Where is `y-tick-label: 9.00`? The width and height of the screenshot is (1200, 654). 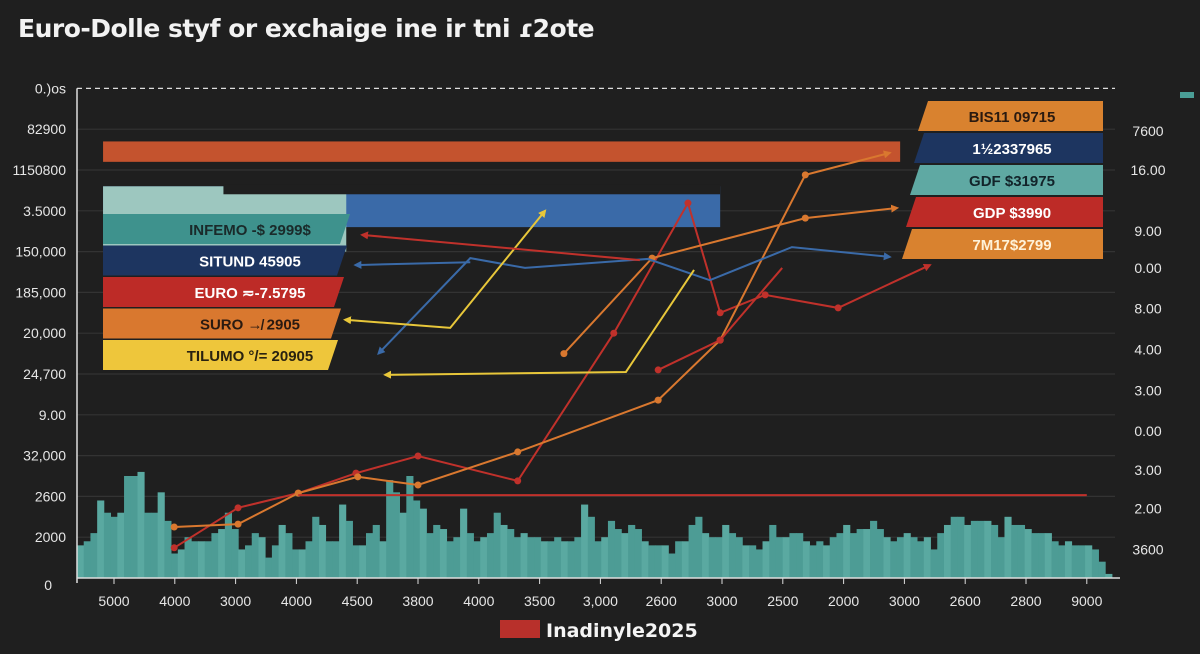
y-tick-label: 9.00 is located at coordinates (52, 415).